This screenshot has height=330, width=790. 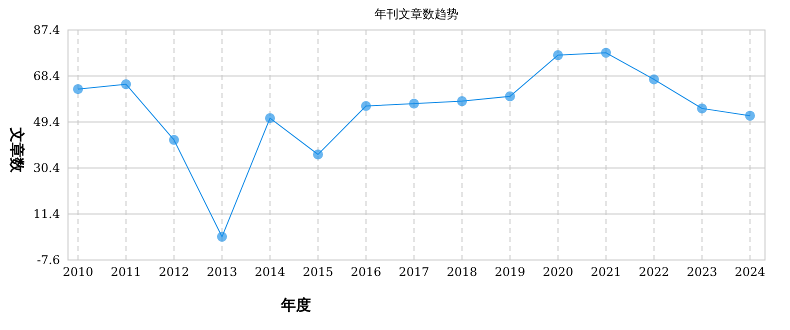 I want to click on y-tick-label: 49.4, so click(x=46, y=122).